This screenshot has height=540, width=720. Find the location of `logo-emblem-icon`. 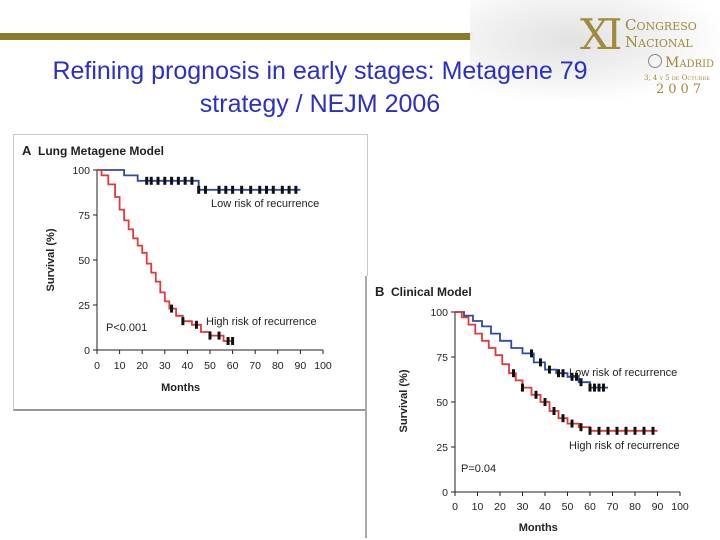

logo-emblem-icon is located at coordinates (655, 61).